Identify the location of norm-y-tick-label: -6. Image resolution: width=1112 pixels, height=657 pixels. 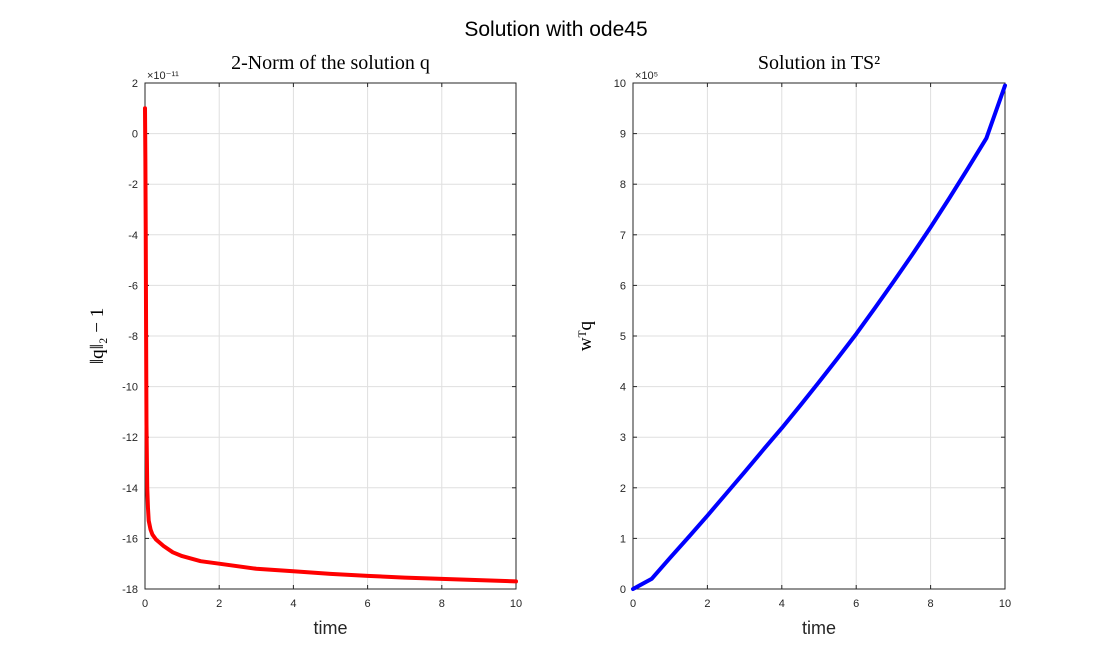
(133, 286).